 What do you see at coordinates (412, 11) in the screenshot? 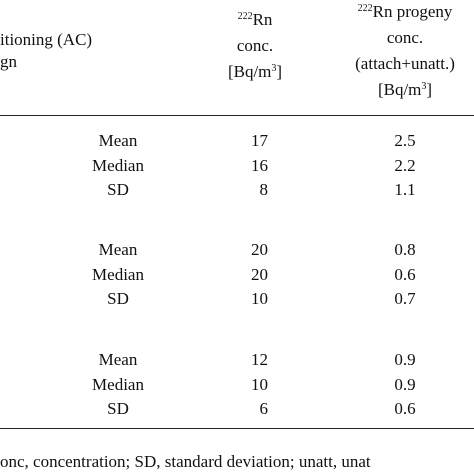
I see `header-text: Rn progeny` at bounding box center [412, 11].